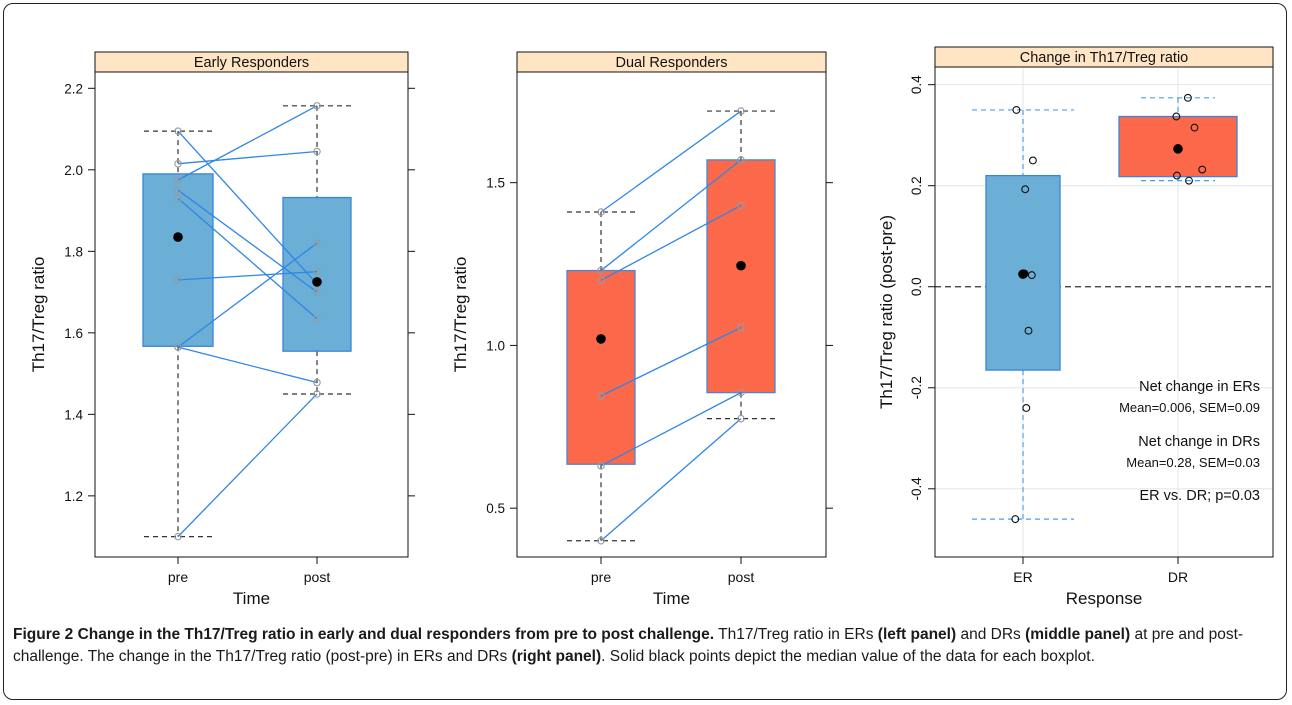 This screenshot has width=1292, height=705. What do you see at coordinates (671, 598) in the screenshot?
I see `x-axis-label: Time` at bounding box center [671, 598].